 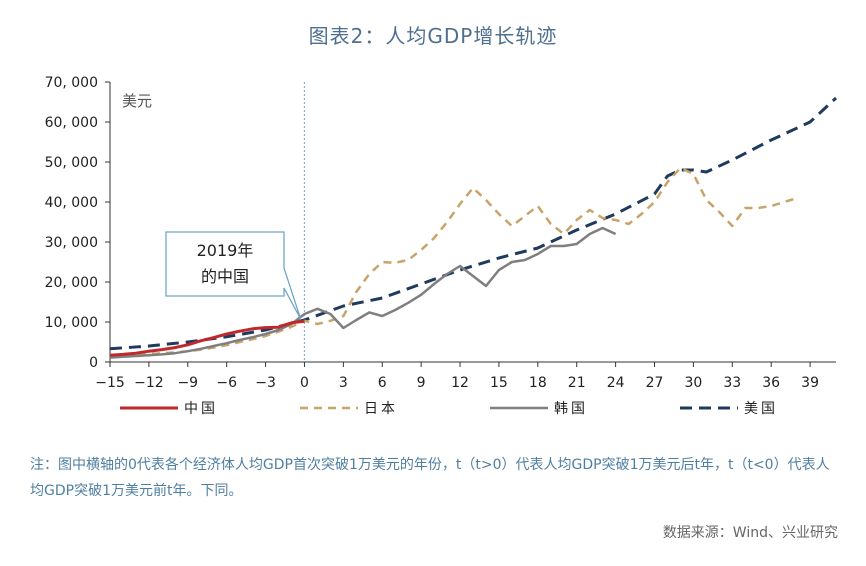 What do you see at coordinates (732, 383) in the screenshot?
I see `x-tick-label: 33` at bounding box center [732, 383].